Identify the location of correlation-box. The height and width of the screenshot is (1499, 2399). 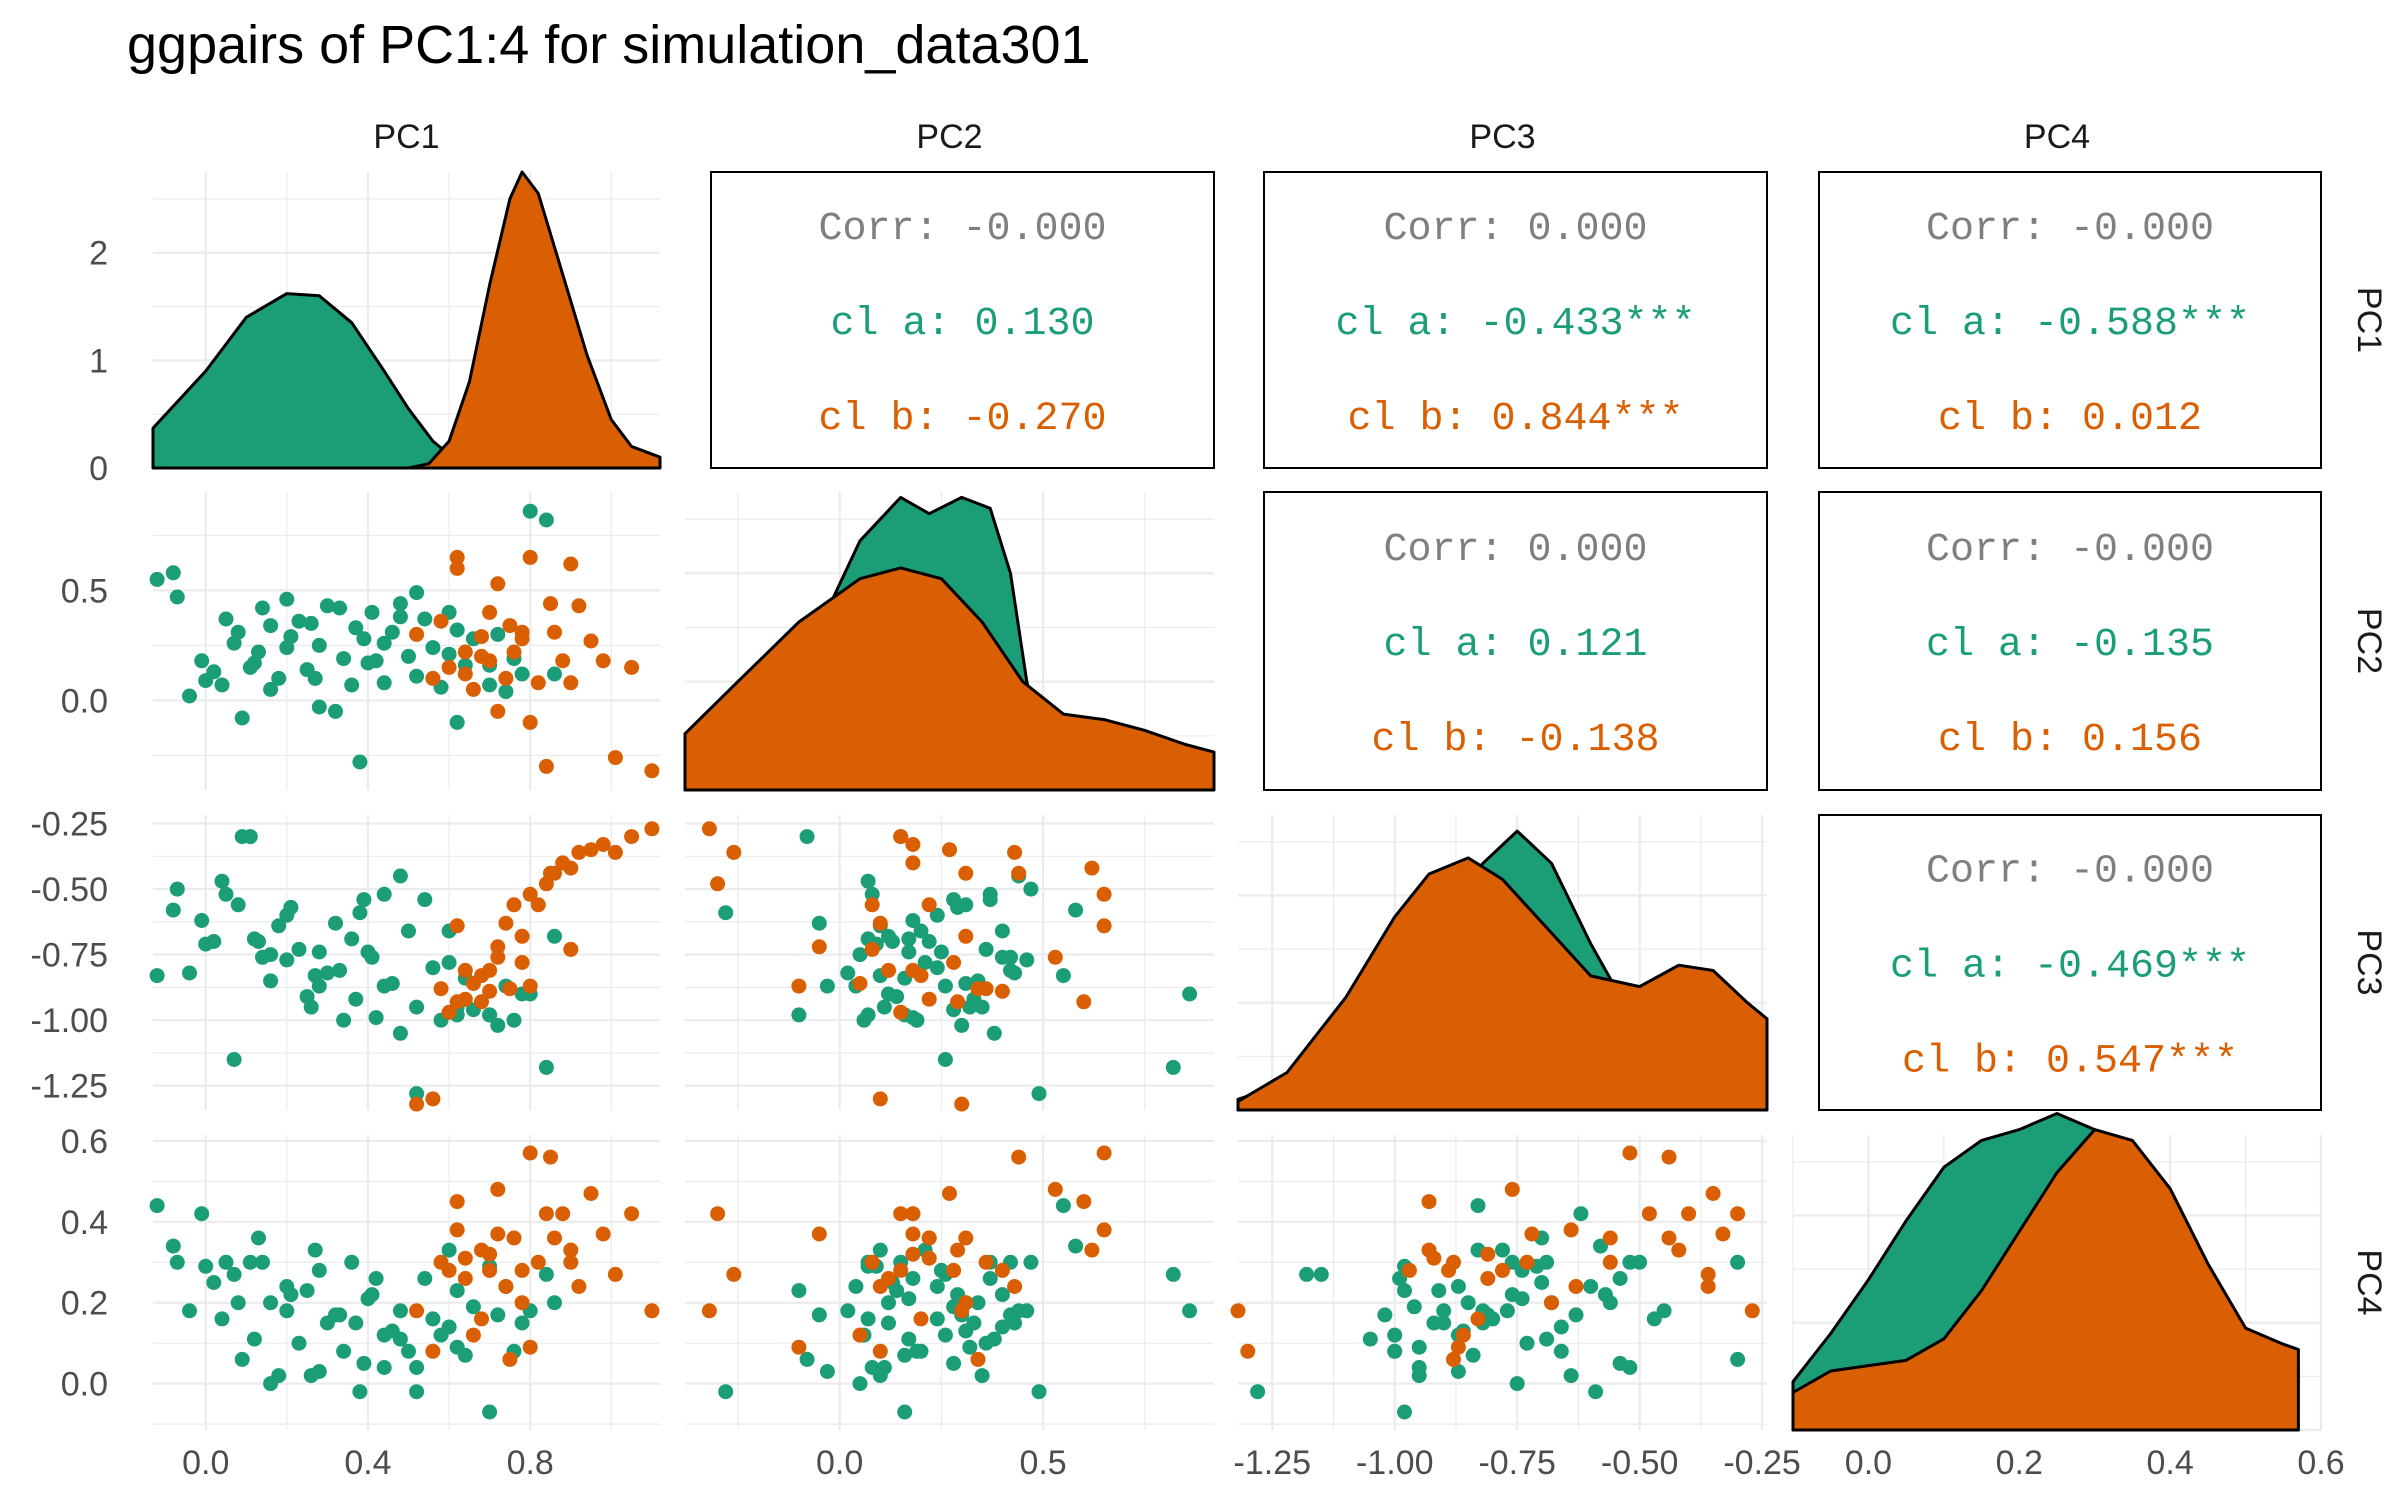
(2070, 962).